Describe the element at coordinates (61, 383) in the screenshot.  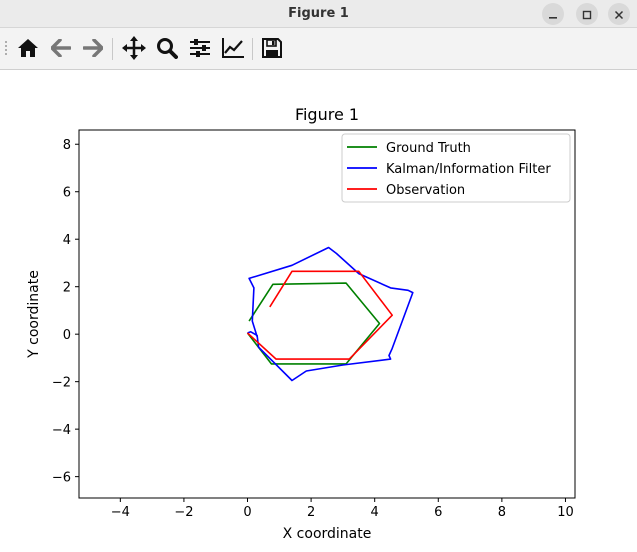
I see `y-tick-label: −2` at that location.